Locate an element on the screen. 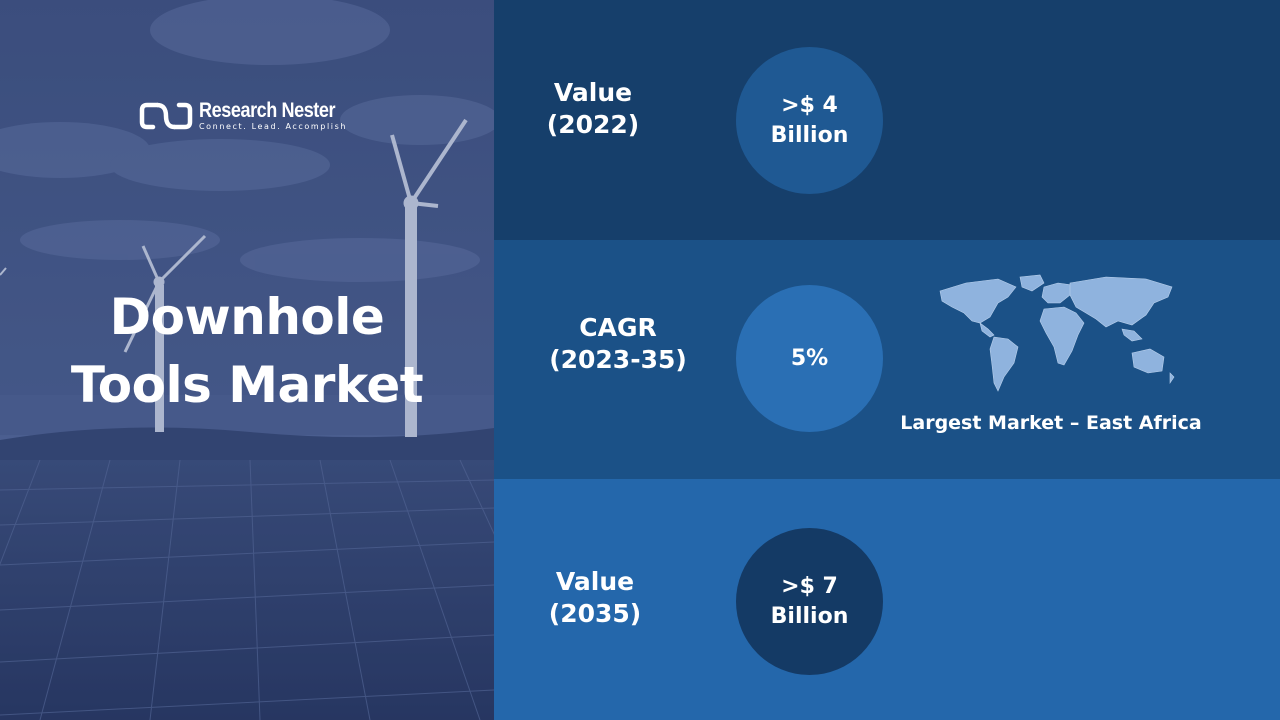 The height and width of the screenshot is (720, 1280). stat-value-line-1: >$ 4 is located at coordinates (809, 105).